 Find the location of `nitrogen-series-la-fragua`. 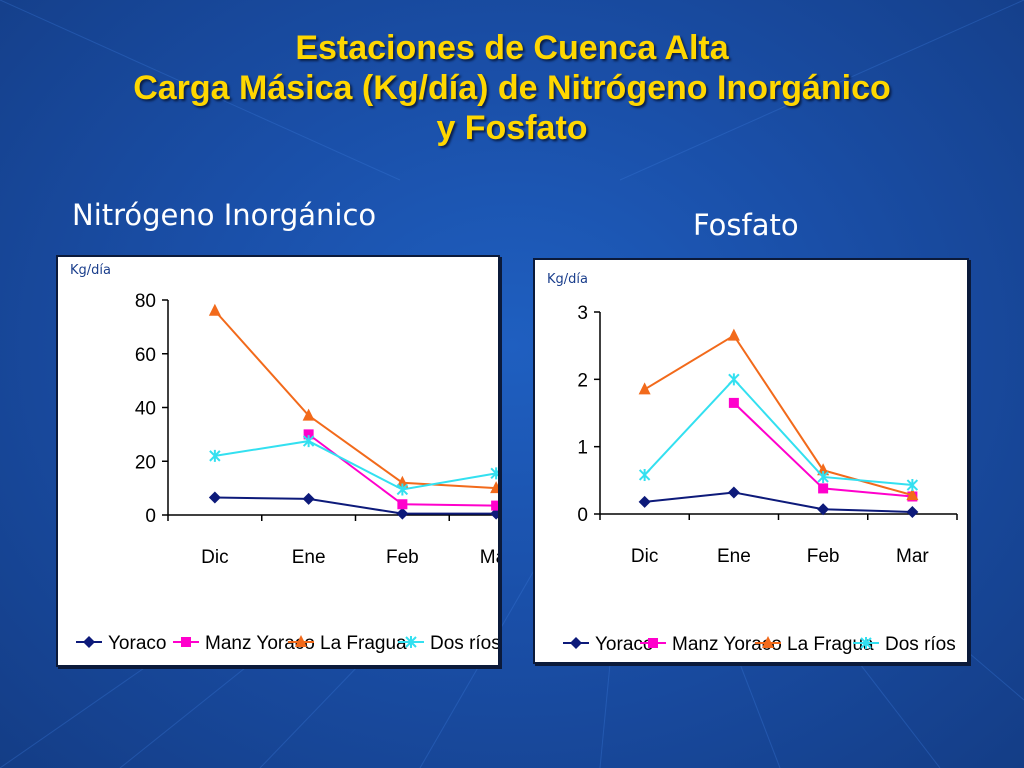

nitrogen-series-la-fragua is located at coordinates (353, 398).